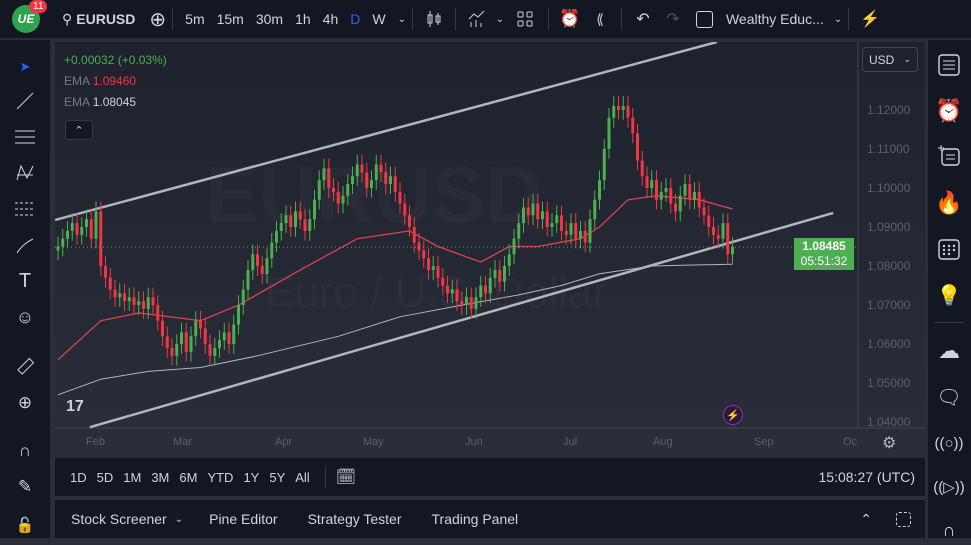 This screenshot has width=971, height=545. I want to click on layouts-grid-icon, so click(525, 19).